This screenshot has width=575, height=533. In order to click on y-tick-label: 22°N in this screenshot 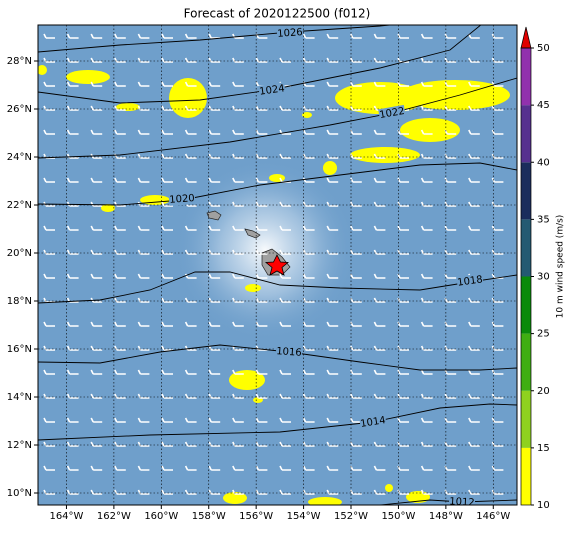, I will do `click(19, 205)`.